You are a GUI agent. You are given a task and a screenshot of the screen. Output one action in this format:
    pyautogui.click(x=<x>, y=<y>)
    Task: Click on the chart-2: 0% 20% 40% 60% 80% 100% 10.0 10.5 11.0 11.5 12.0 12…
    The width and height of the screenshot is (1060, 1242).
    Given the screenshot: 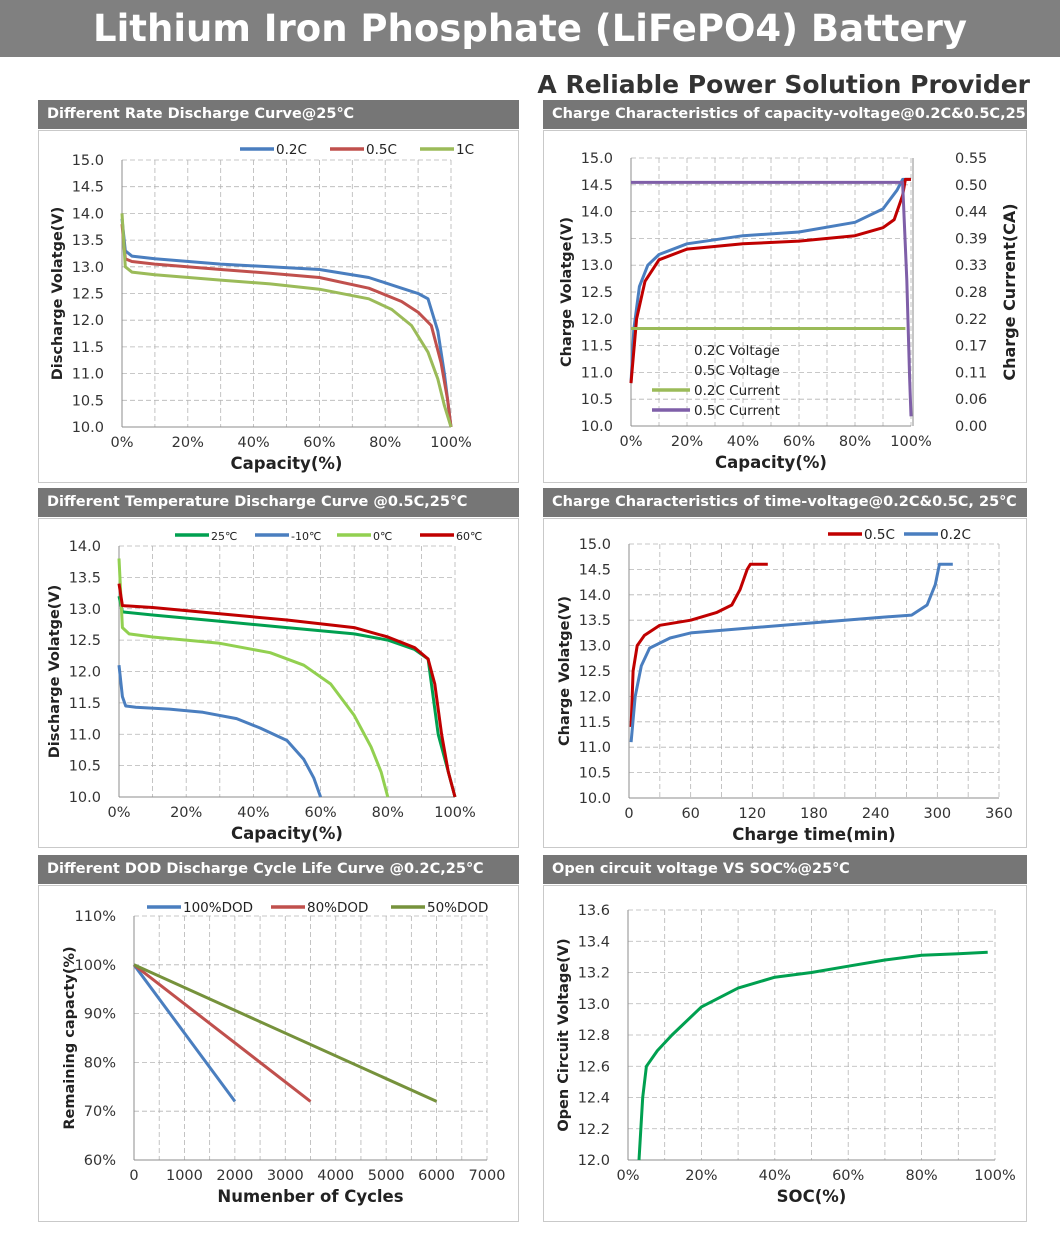 What is the action you would take?
    pyautogui.click(x=789, y=311)
    